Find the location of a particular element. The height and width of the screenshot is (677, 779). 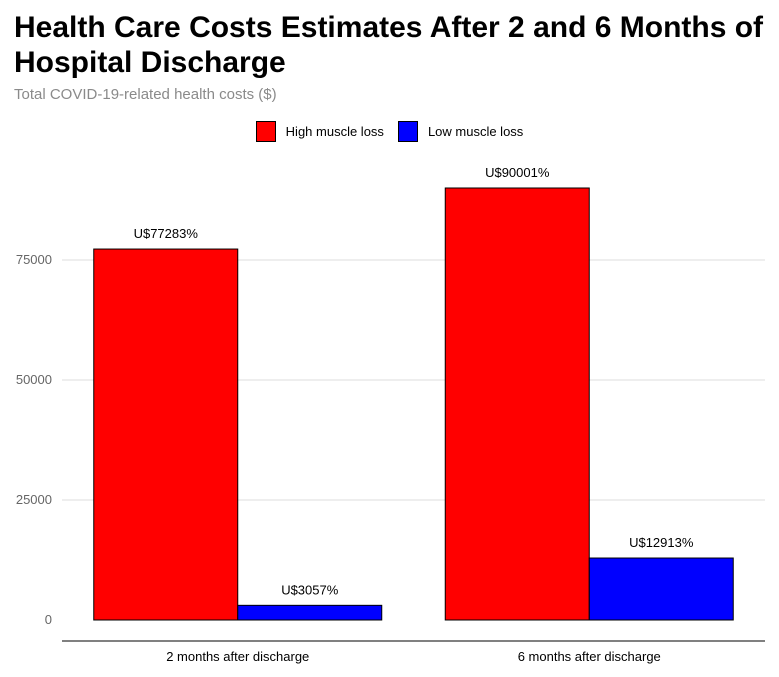

legend-item-high-muscle-loss: High muscle loss is located at coordinates (319, 131).